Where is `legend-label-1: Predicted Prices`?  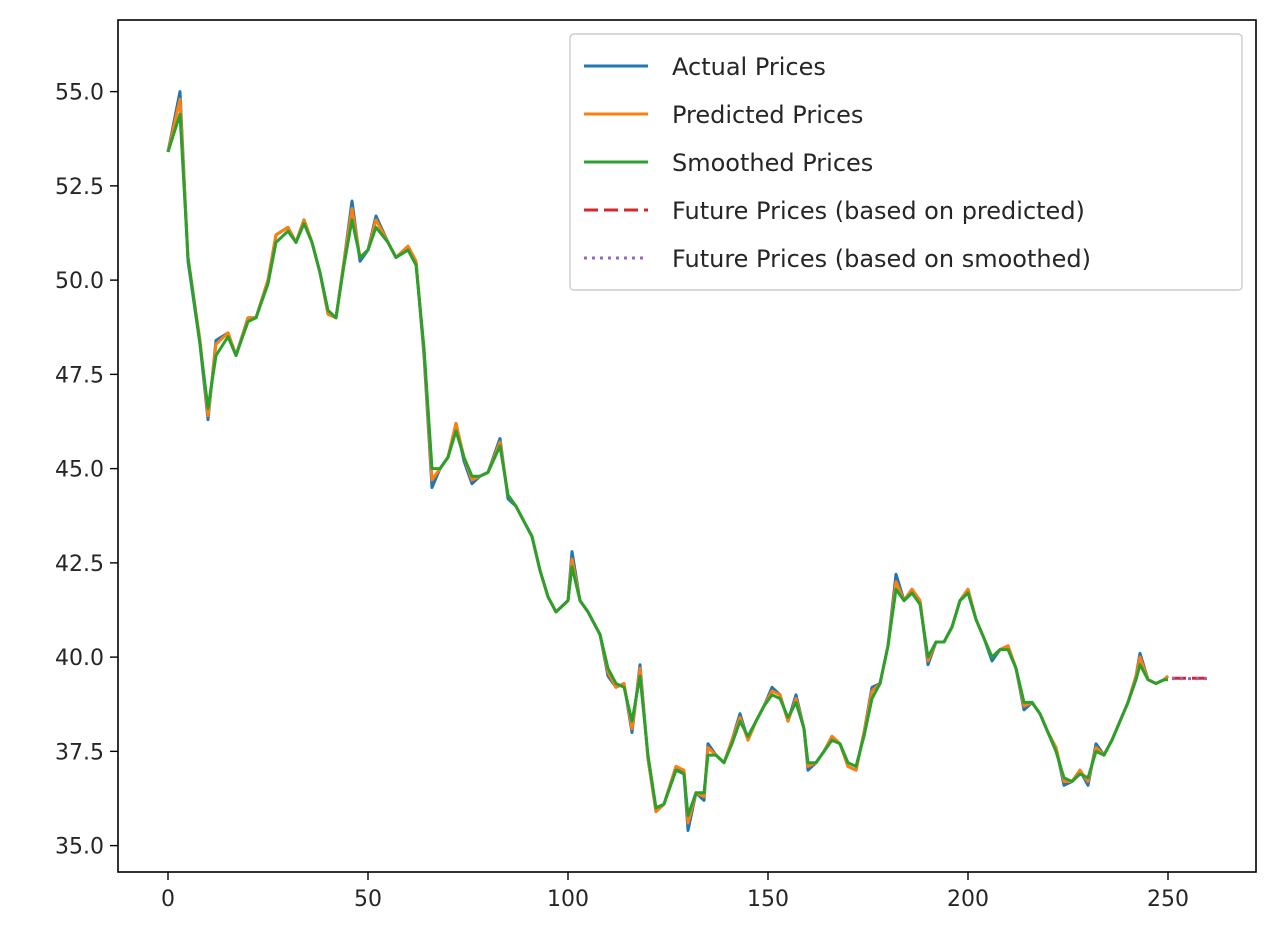 legend-label-1: Predicted Prices is located at coordinates (767, 115).